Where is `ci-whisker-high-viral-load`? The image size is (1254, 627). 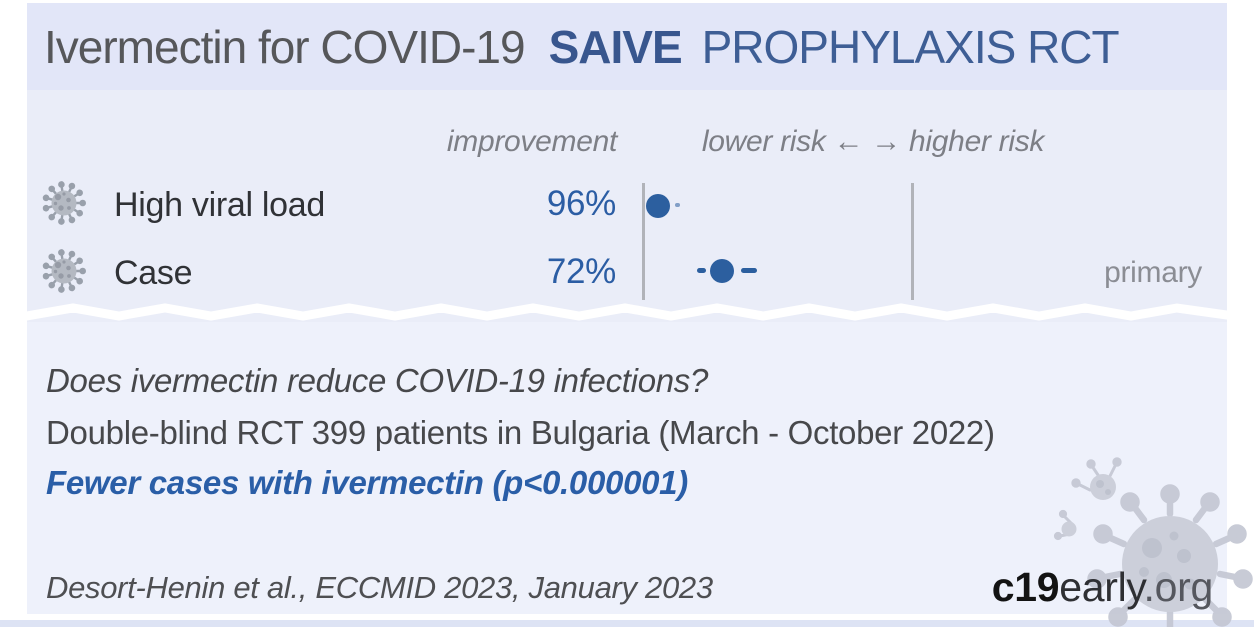 ci-whisker-high-viral-load is located at coordinates (677, 205).